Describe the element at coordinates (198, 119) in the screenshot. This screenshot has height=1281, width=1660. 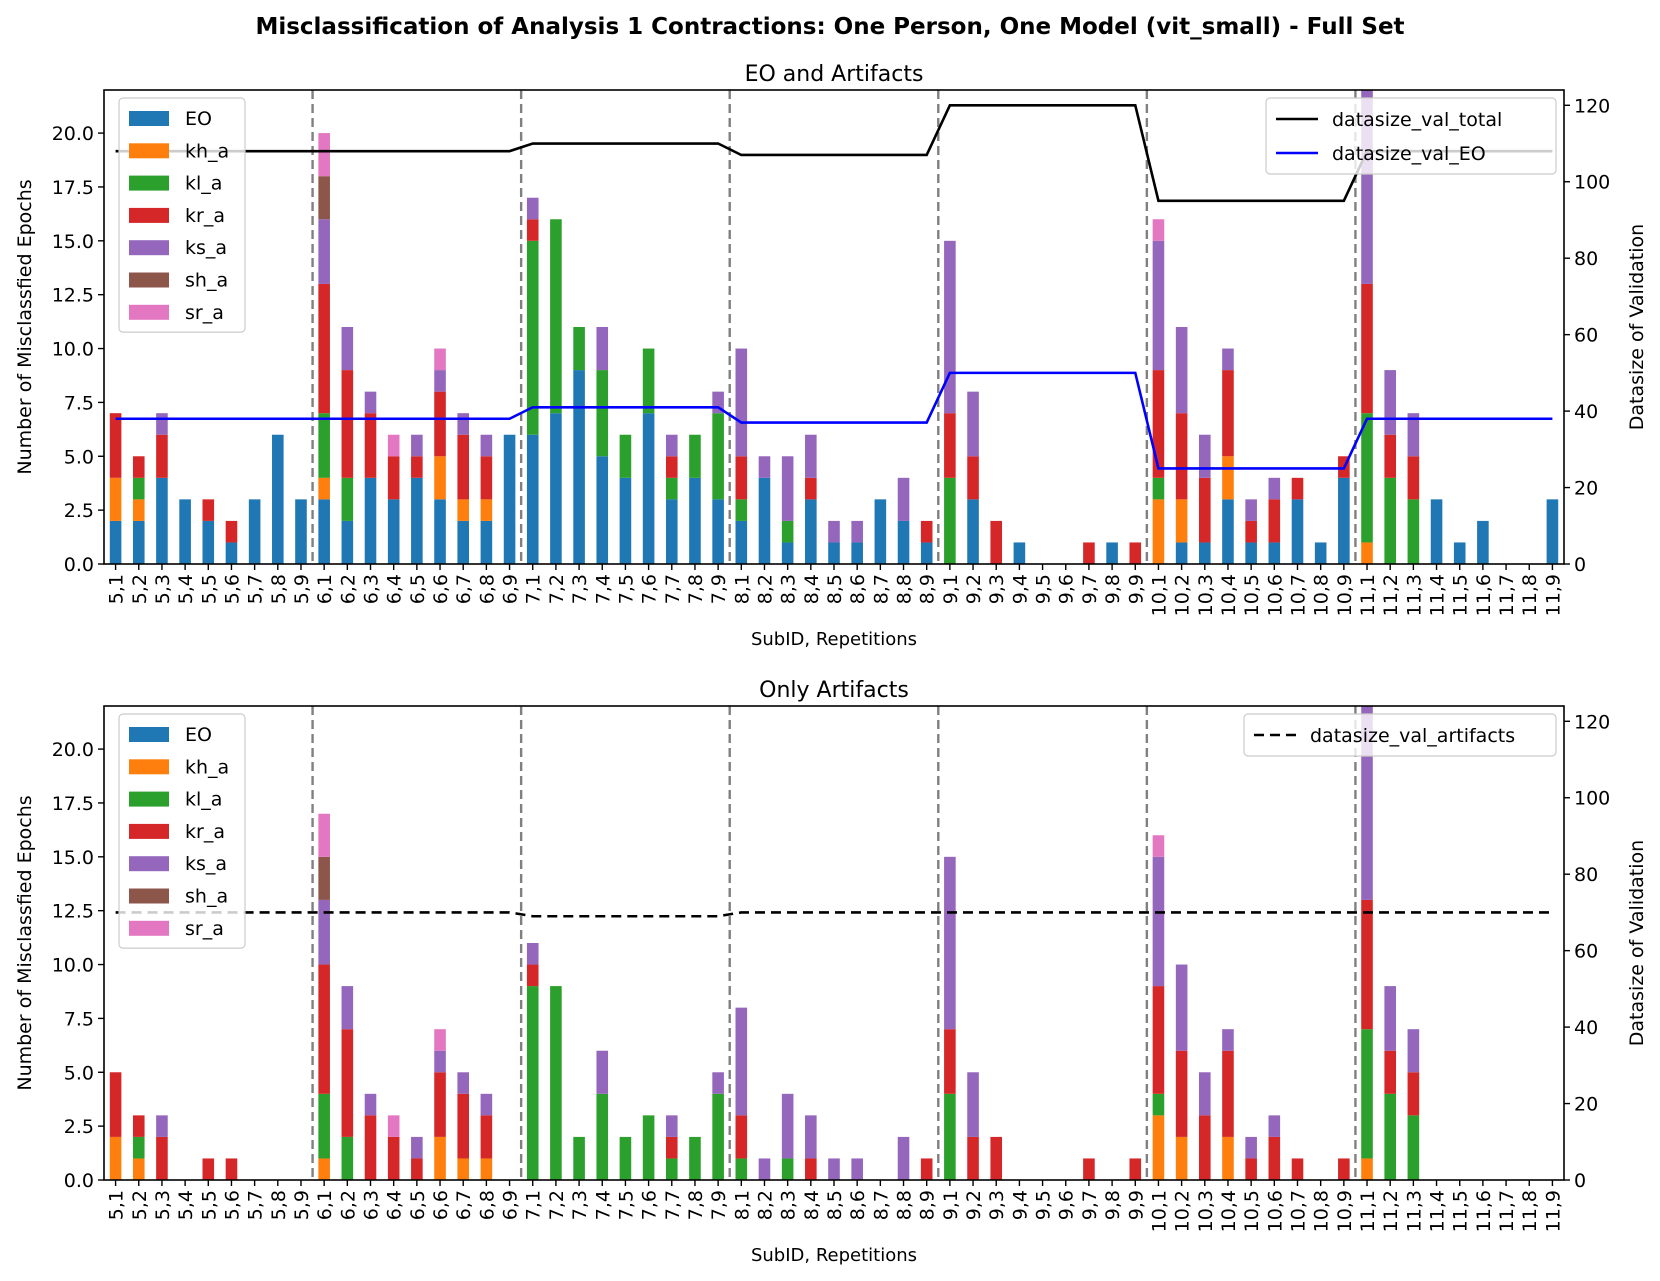
I see `legend-label-eo: EO` at that location.